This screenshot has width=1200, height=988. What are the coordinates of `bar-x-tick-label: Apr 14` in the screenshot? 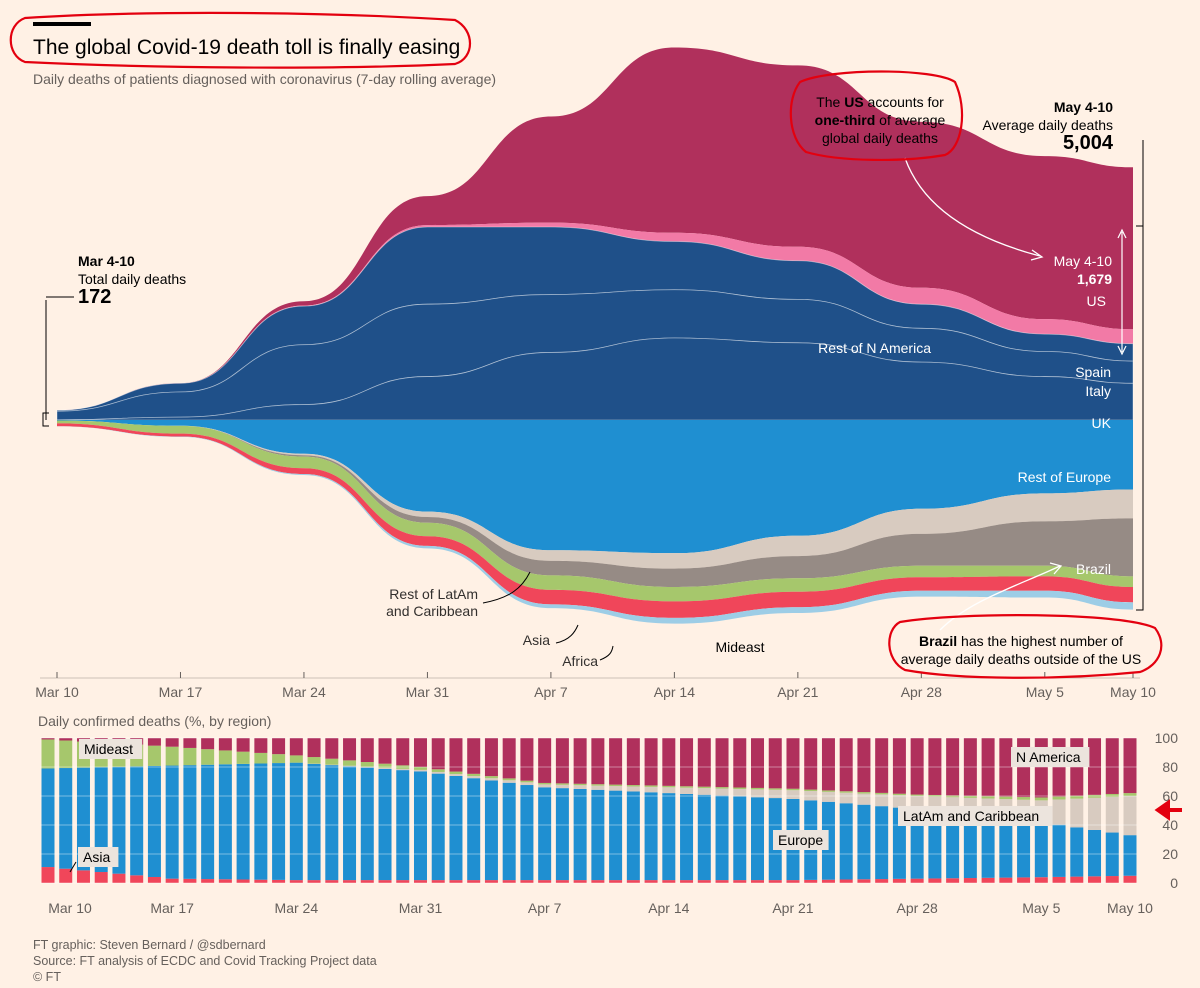 It's located at (668, 908).